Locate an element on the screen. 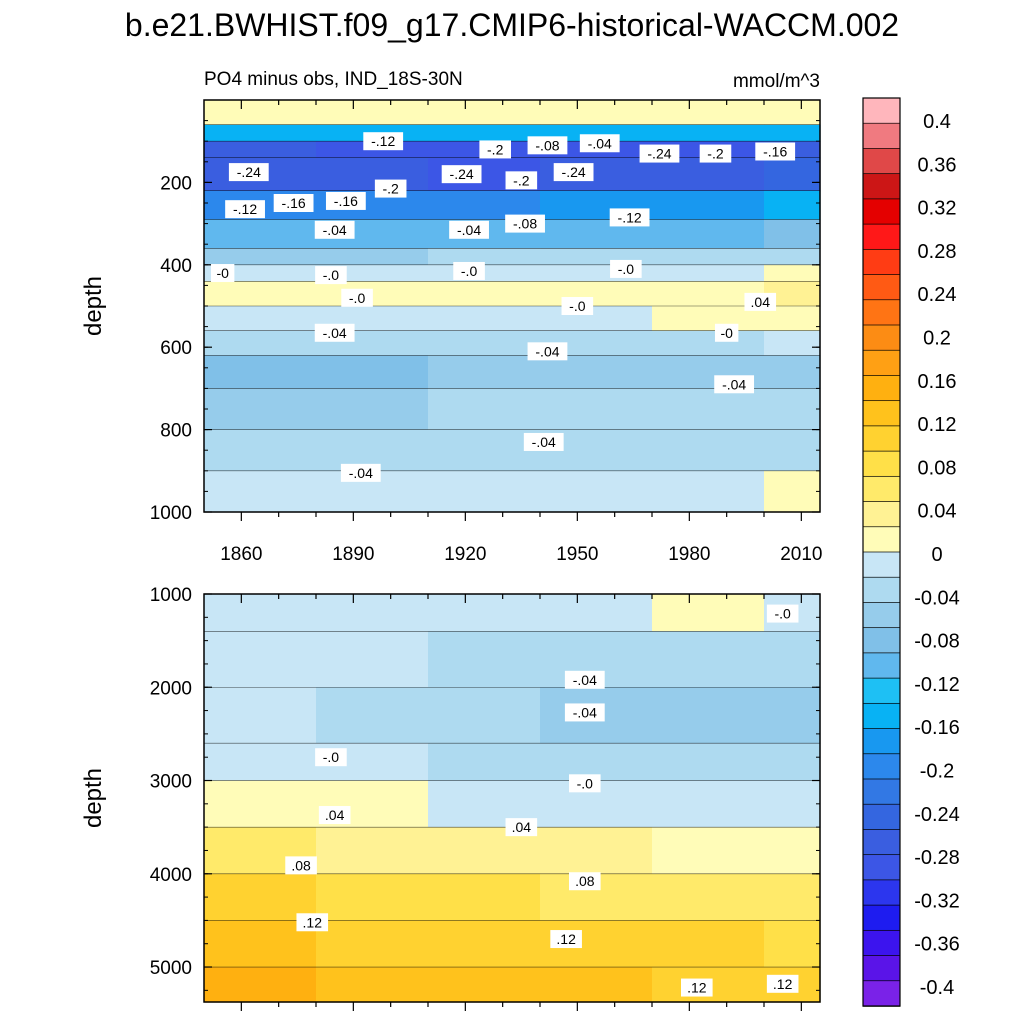 The height and width of the screenshot is (1024, 1024). contour-label-text: -.12 is located at coordinates (630, 217).